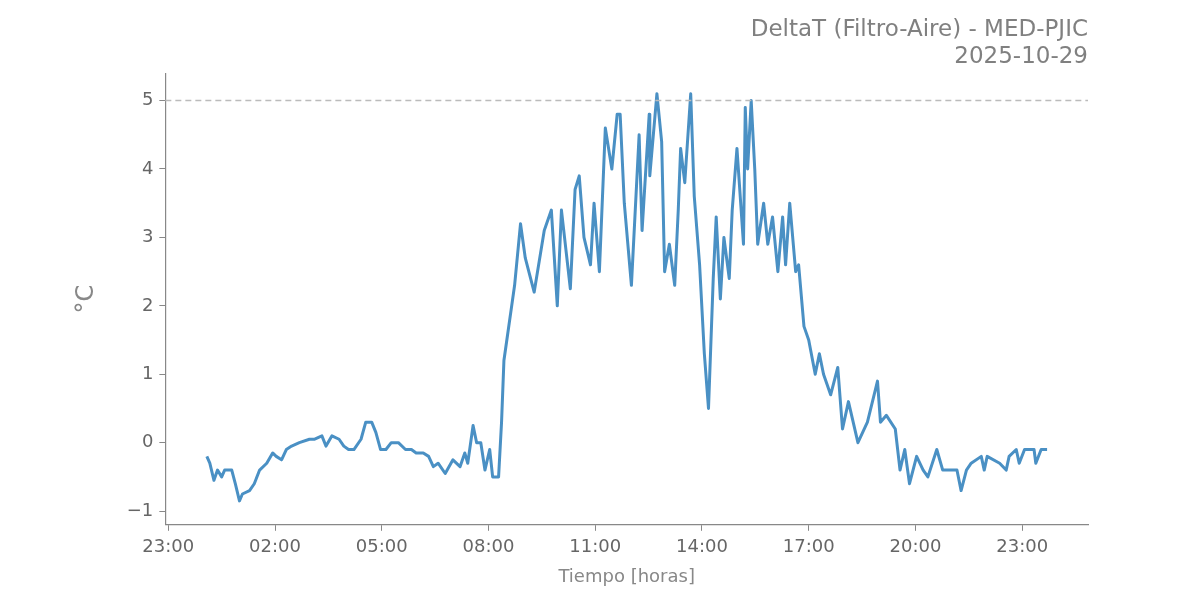 The height and width of the screenshot is (600, 1200). What do you see at coordinates (147, 304) in the screenshot?
I see `y-tick-label: 2` at bounding box center [147, 304].